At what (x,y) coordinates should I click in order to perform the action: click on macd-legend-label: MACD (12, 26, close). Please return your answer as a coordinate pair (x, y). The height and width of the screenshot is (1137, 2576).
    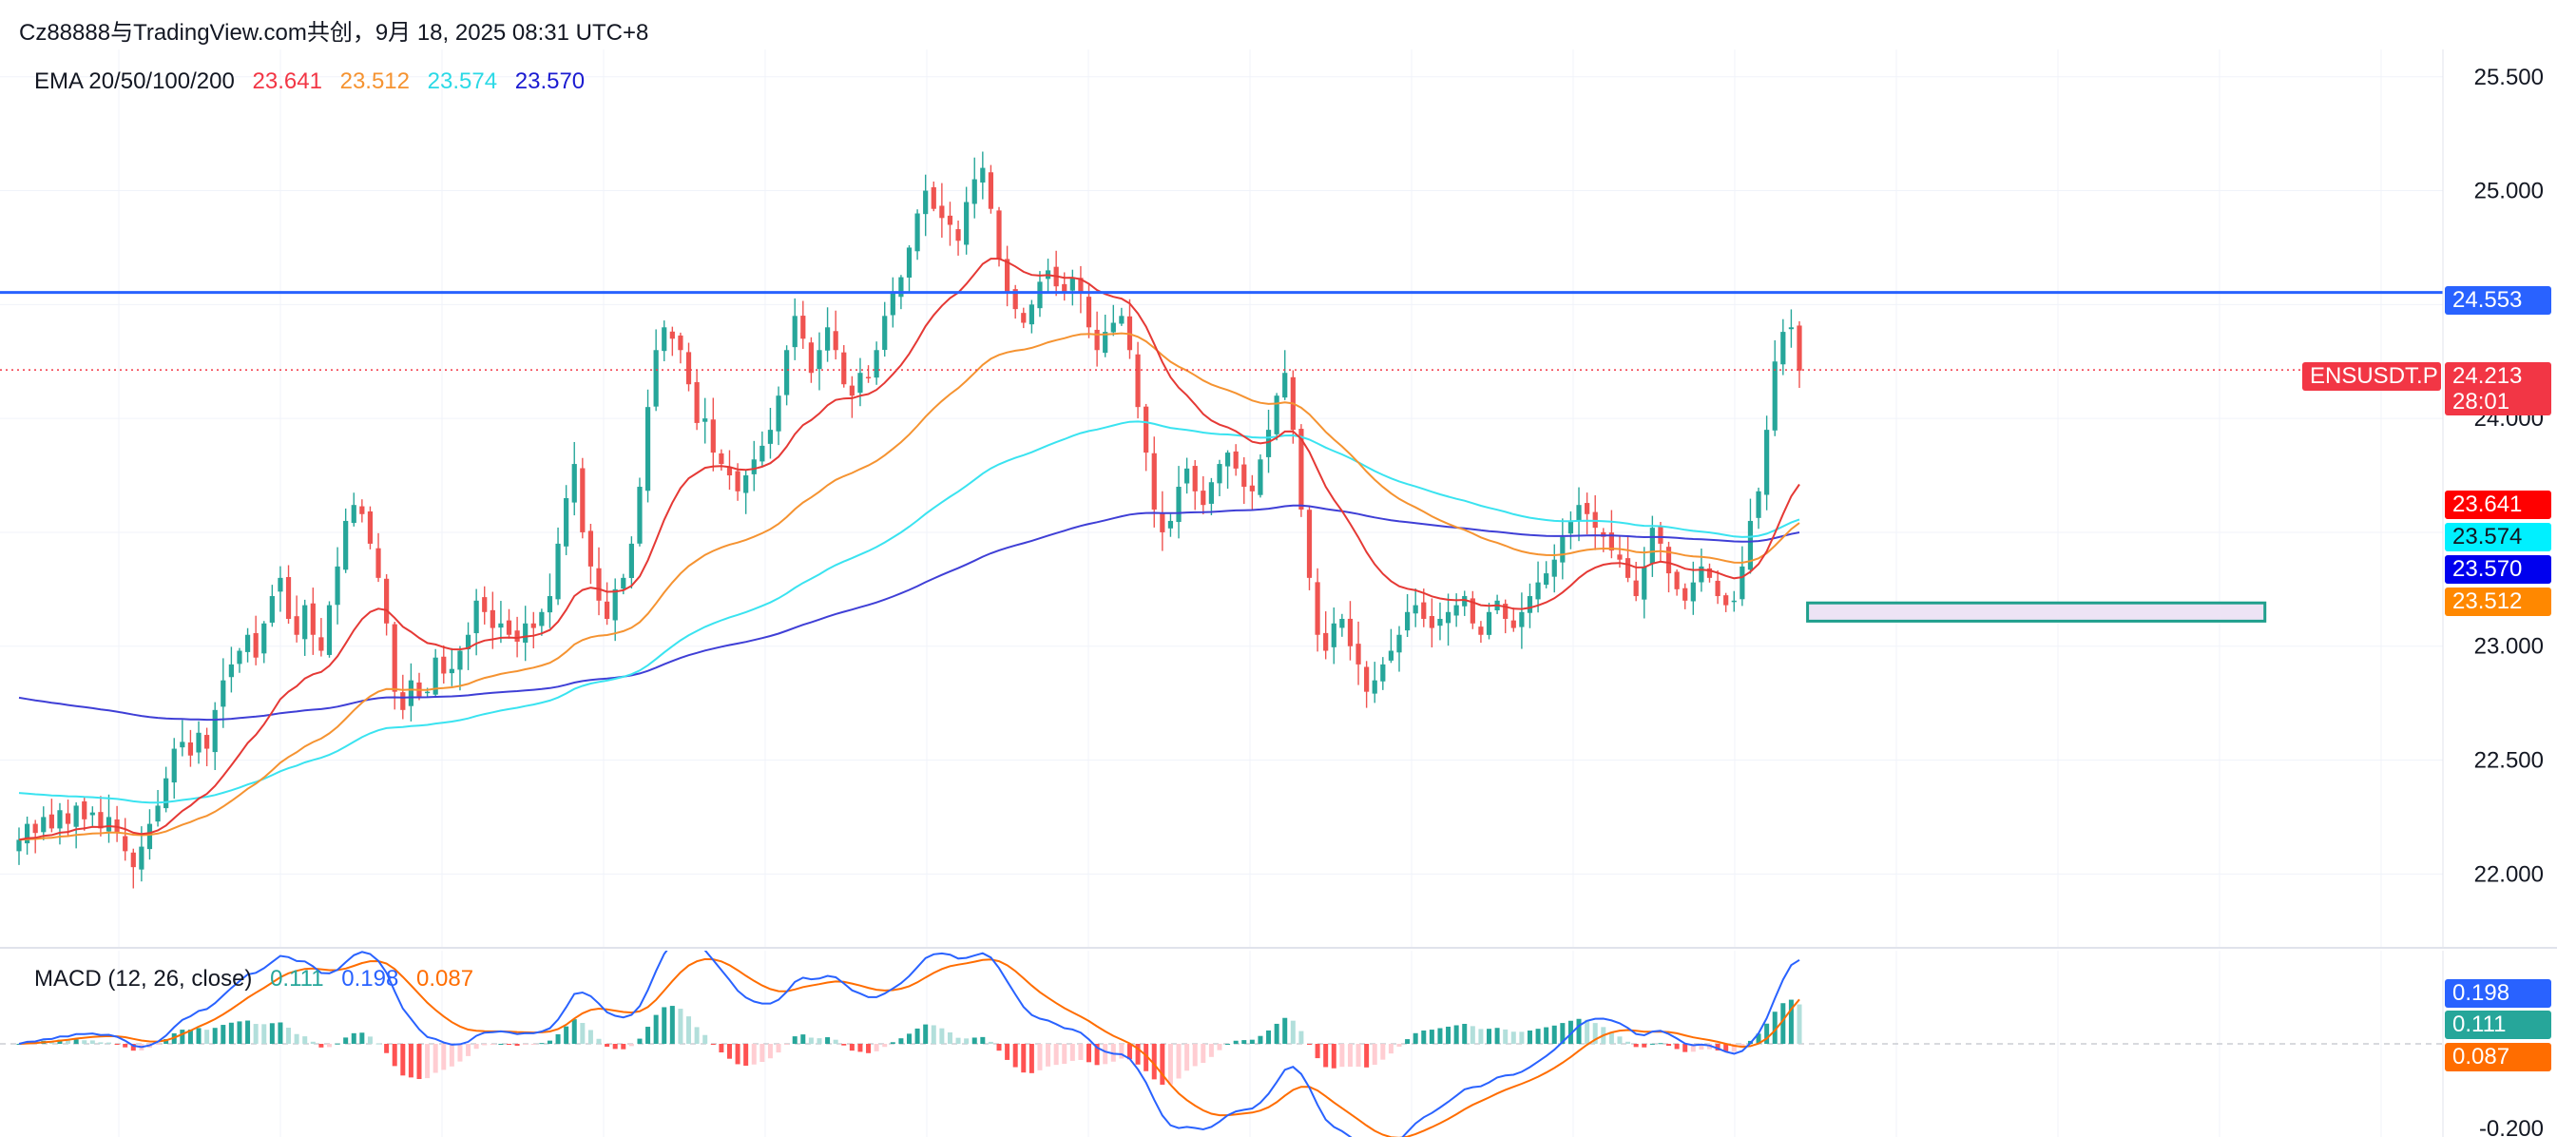
    Looking at the image, I should click on (144, 979).